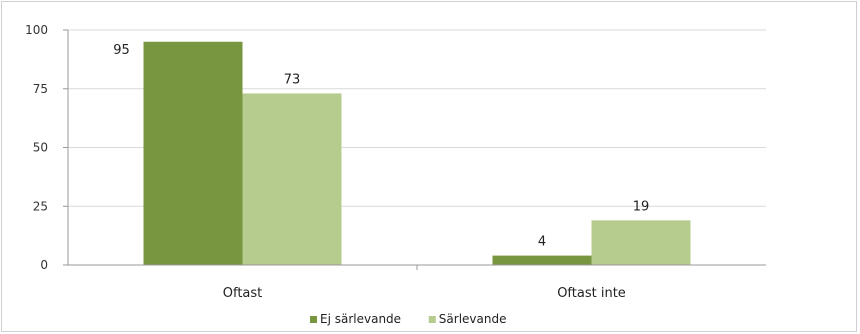  I want to click on data-label: 4, so click(542, 242).